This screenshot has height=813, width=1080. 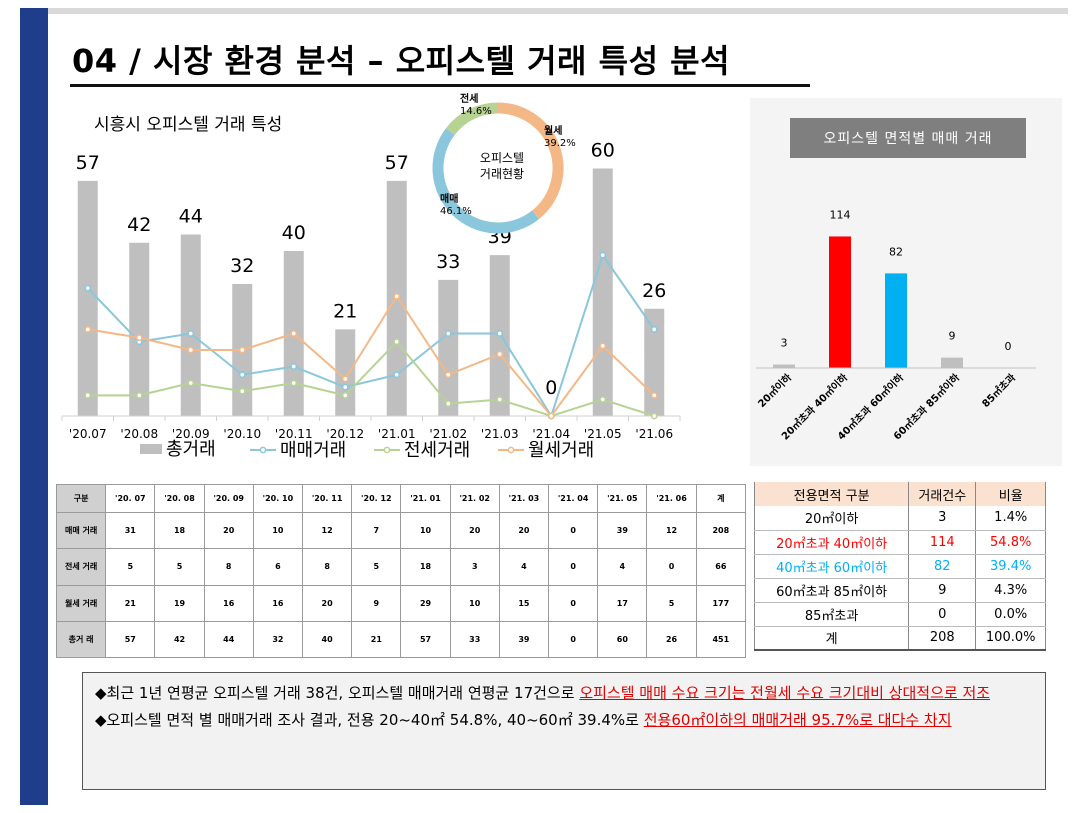 I want to click on donut-label-name: 매매, so click(x=449, y=198).